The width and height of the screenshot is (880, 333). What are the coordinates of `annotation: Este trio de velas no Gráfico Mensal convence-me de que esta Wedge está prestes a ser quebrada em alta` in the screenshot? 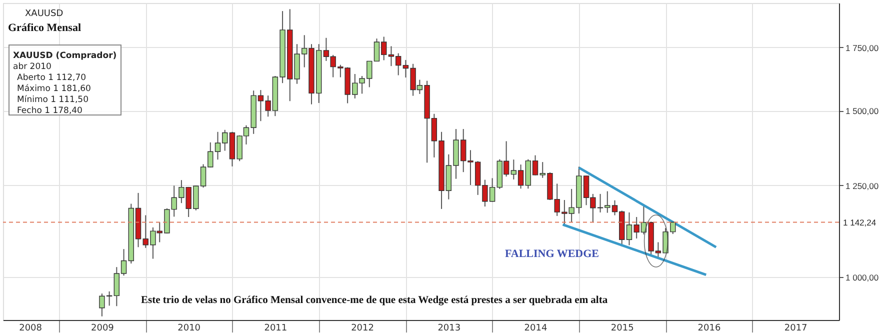 It's located at (374, 300).